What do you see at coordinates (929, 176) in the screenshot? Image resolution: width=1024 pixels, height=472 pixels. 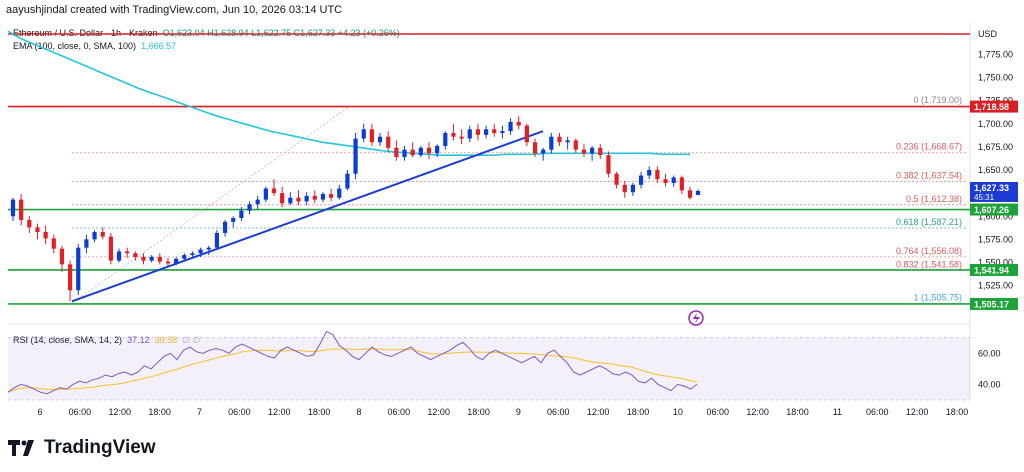 I see `fib-label: 0.382 (1,637.54)` at bounding box center [929, 176].